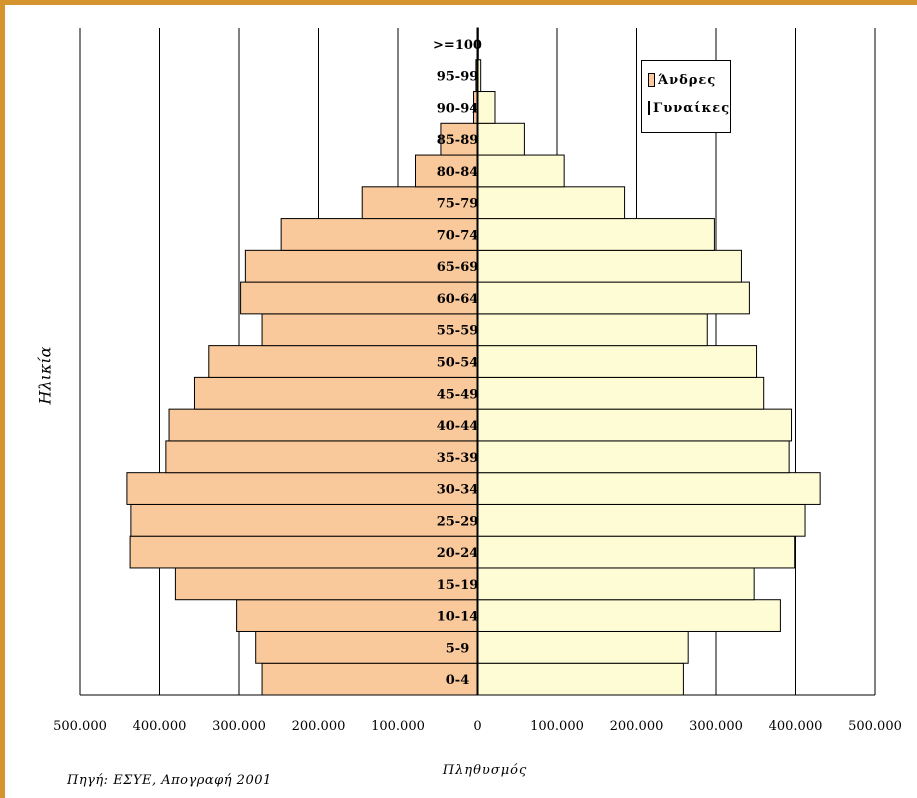  Describe the element at coordinates (651, 80) in the screenshot. I see `legend-swatch-men` at that location.